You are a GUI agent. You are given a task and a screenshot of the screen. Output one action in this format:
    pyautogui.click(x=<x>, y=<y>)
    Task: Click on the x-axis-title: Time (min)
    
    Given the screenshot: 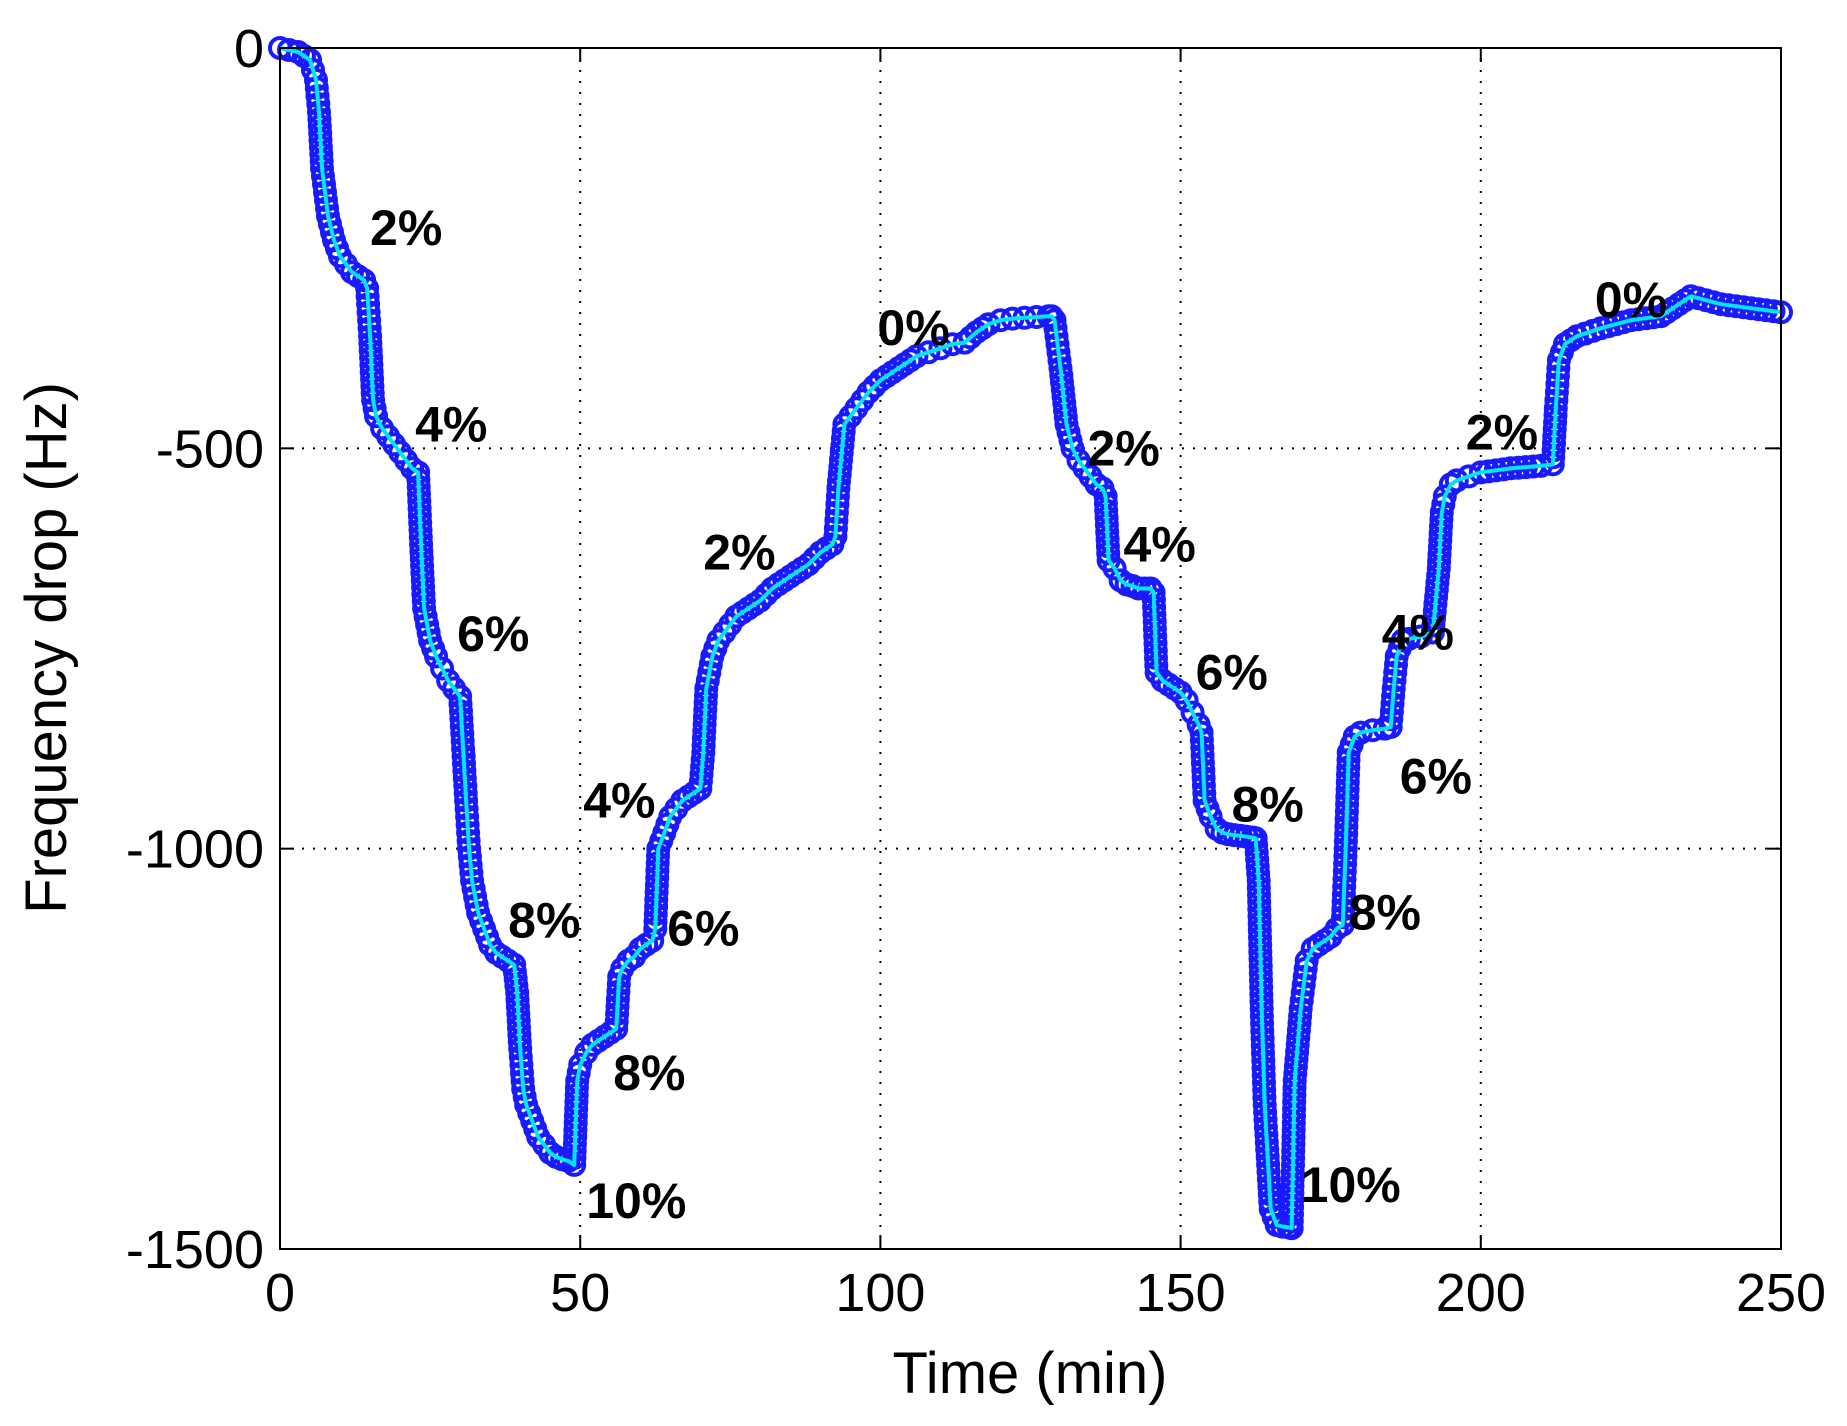 What is the action you would take?
    pyautogui.click(x=1030, y=1373)
    